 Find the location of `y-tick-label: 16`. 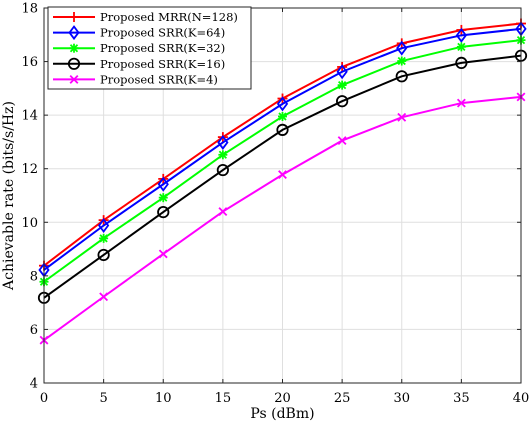

y-tick-label: 16 is located at coordinates (29, 62).